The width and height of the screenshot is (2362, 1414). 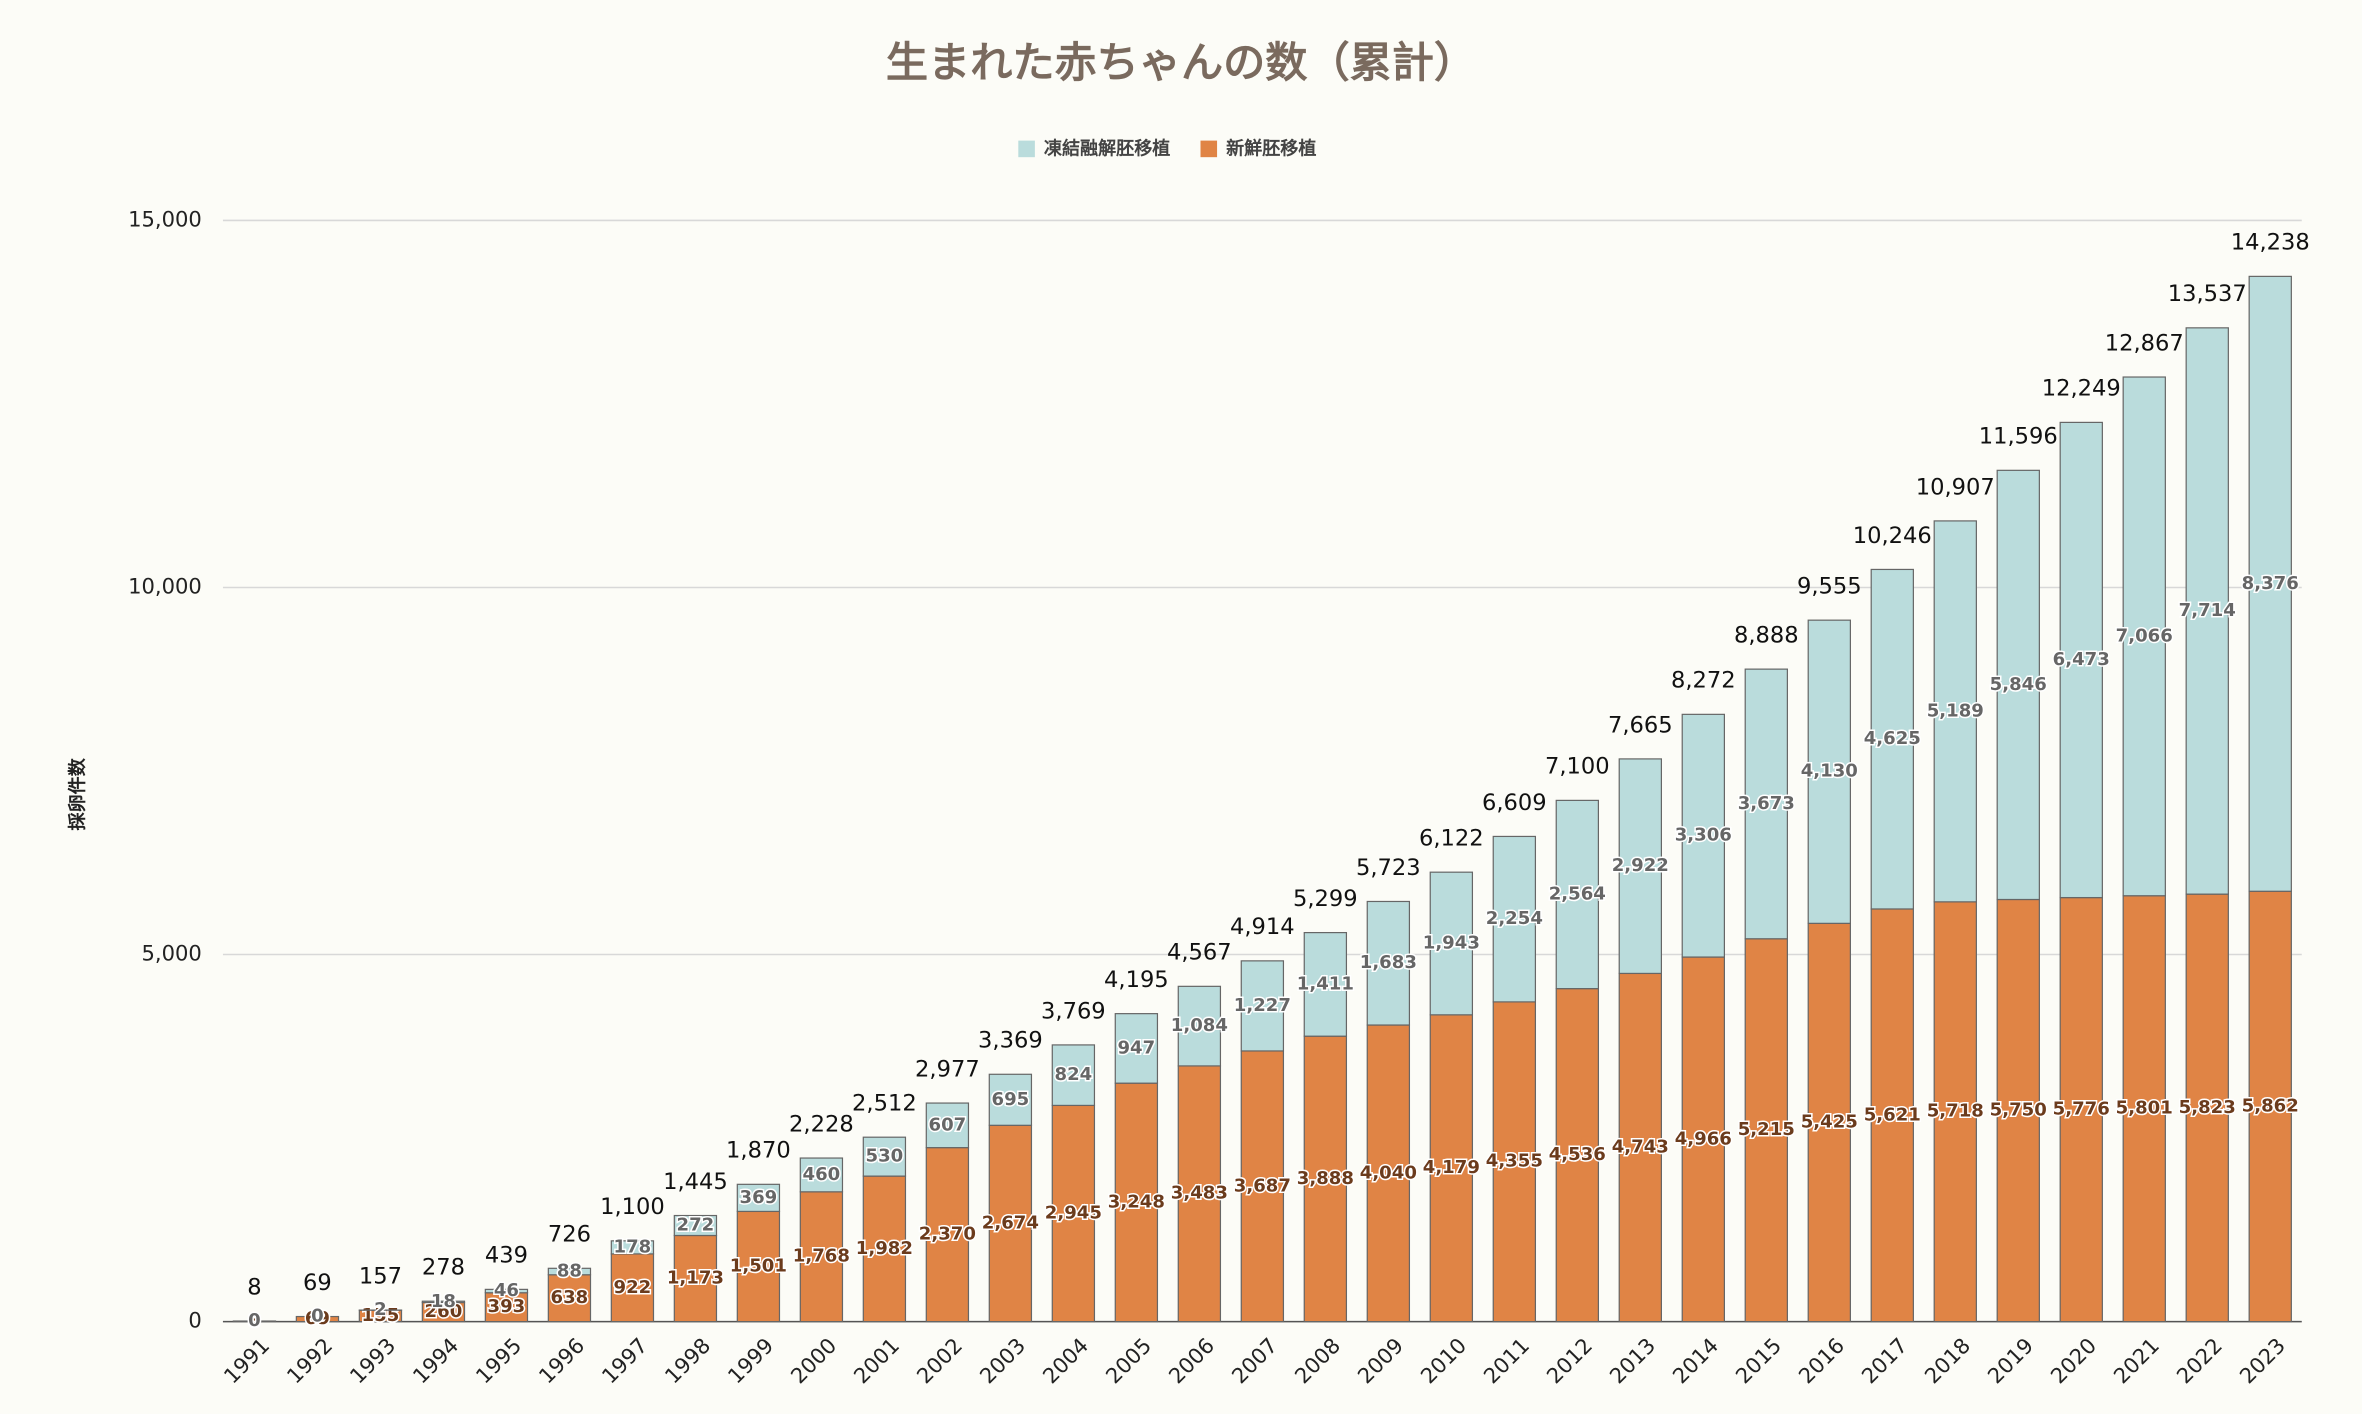 I want to click on value-label: 530, so click(x=885, y=1156).